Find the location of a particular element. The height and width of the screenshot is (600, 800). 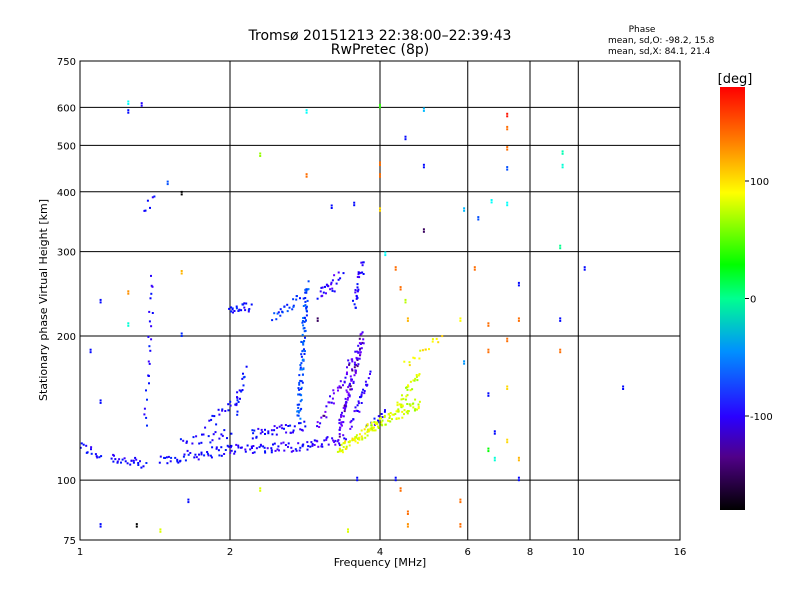

colorbar-tick-label: 0 is located at coordinates (753, 300).